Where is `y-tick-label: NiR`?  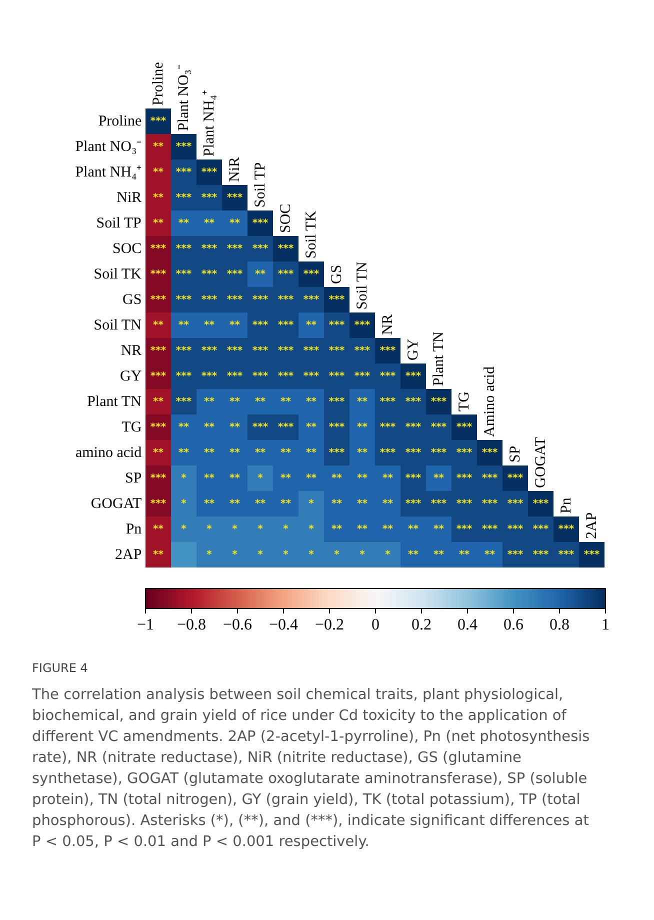
y-tick-label: NiR is located at coordinates (129, 198).